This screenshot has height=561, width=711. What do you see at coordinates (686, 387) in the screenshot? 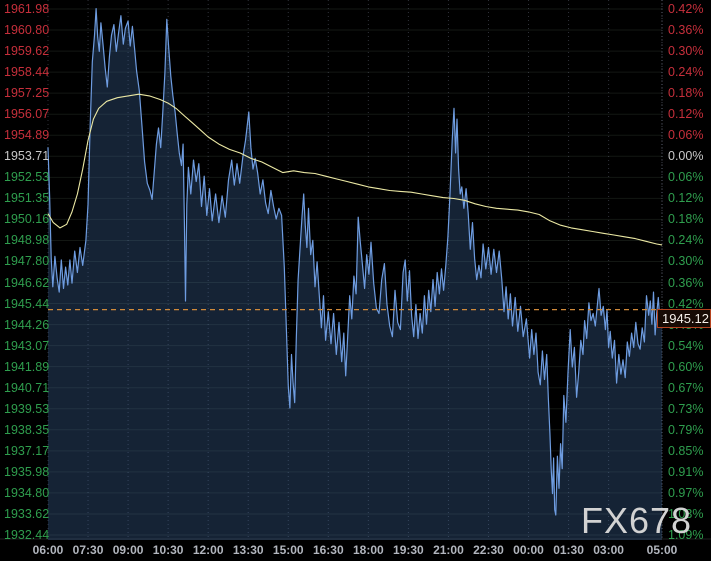
I see `percent-axis-label: 0.67%` at bounding box center [686, 387].